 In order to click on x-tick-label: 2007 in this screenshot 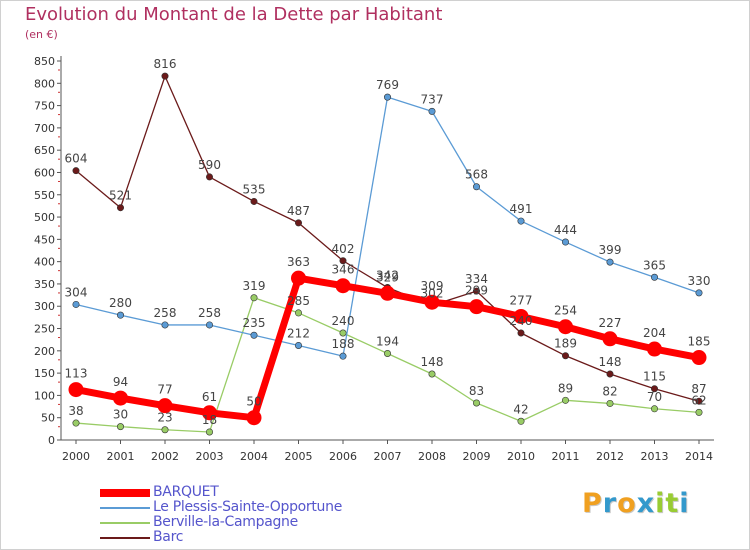, I will do `click(388, 456)`.